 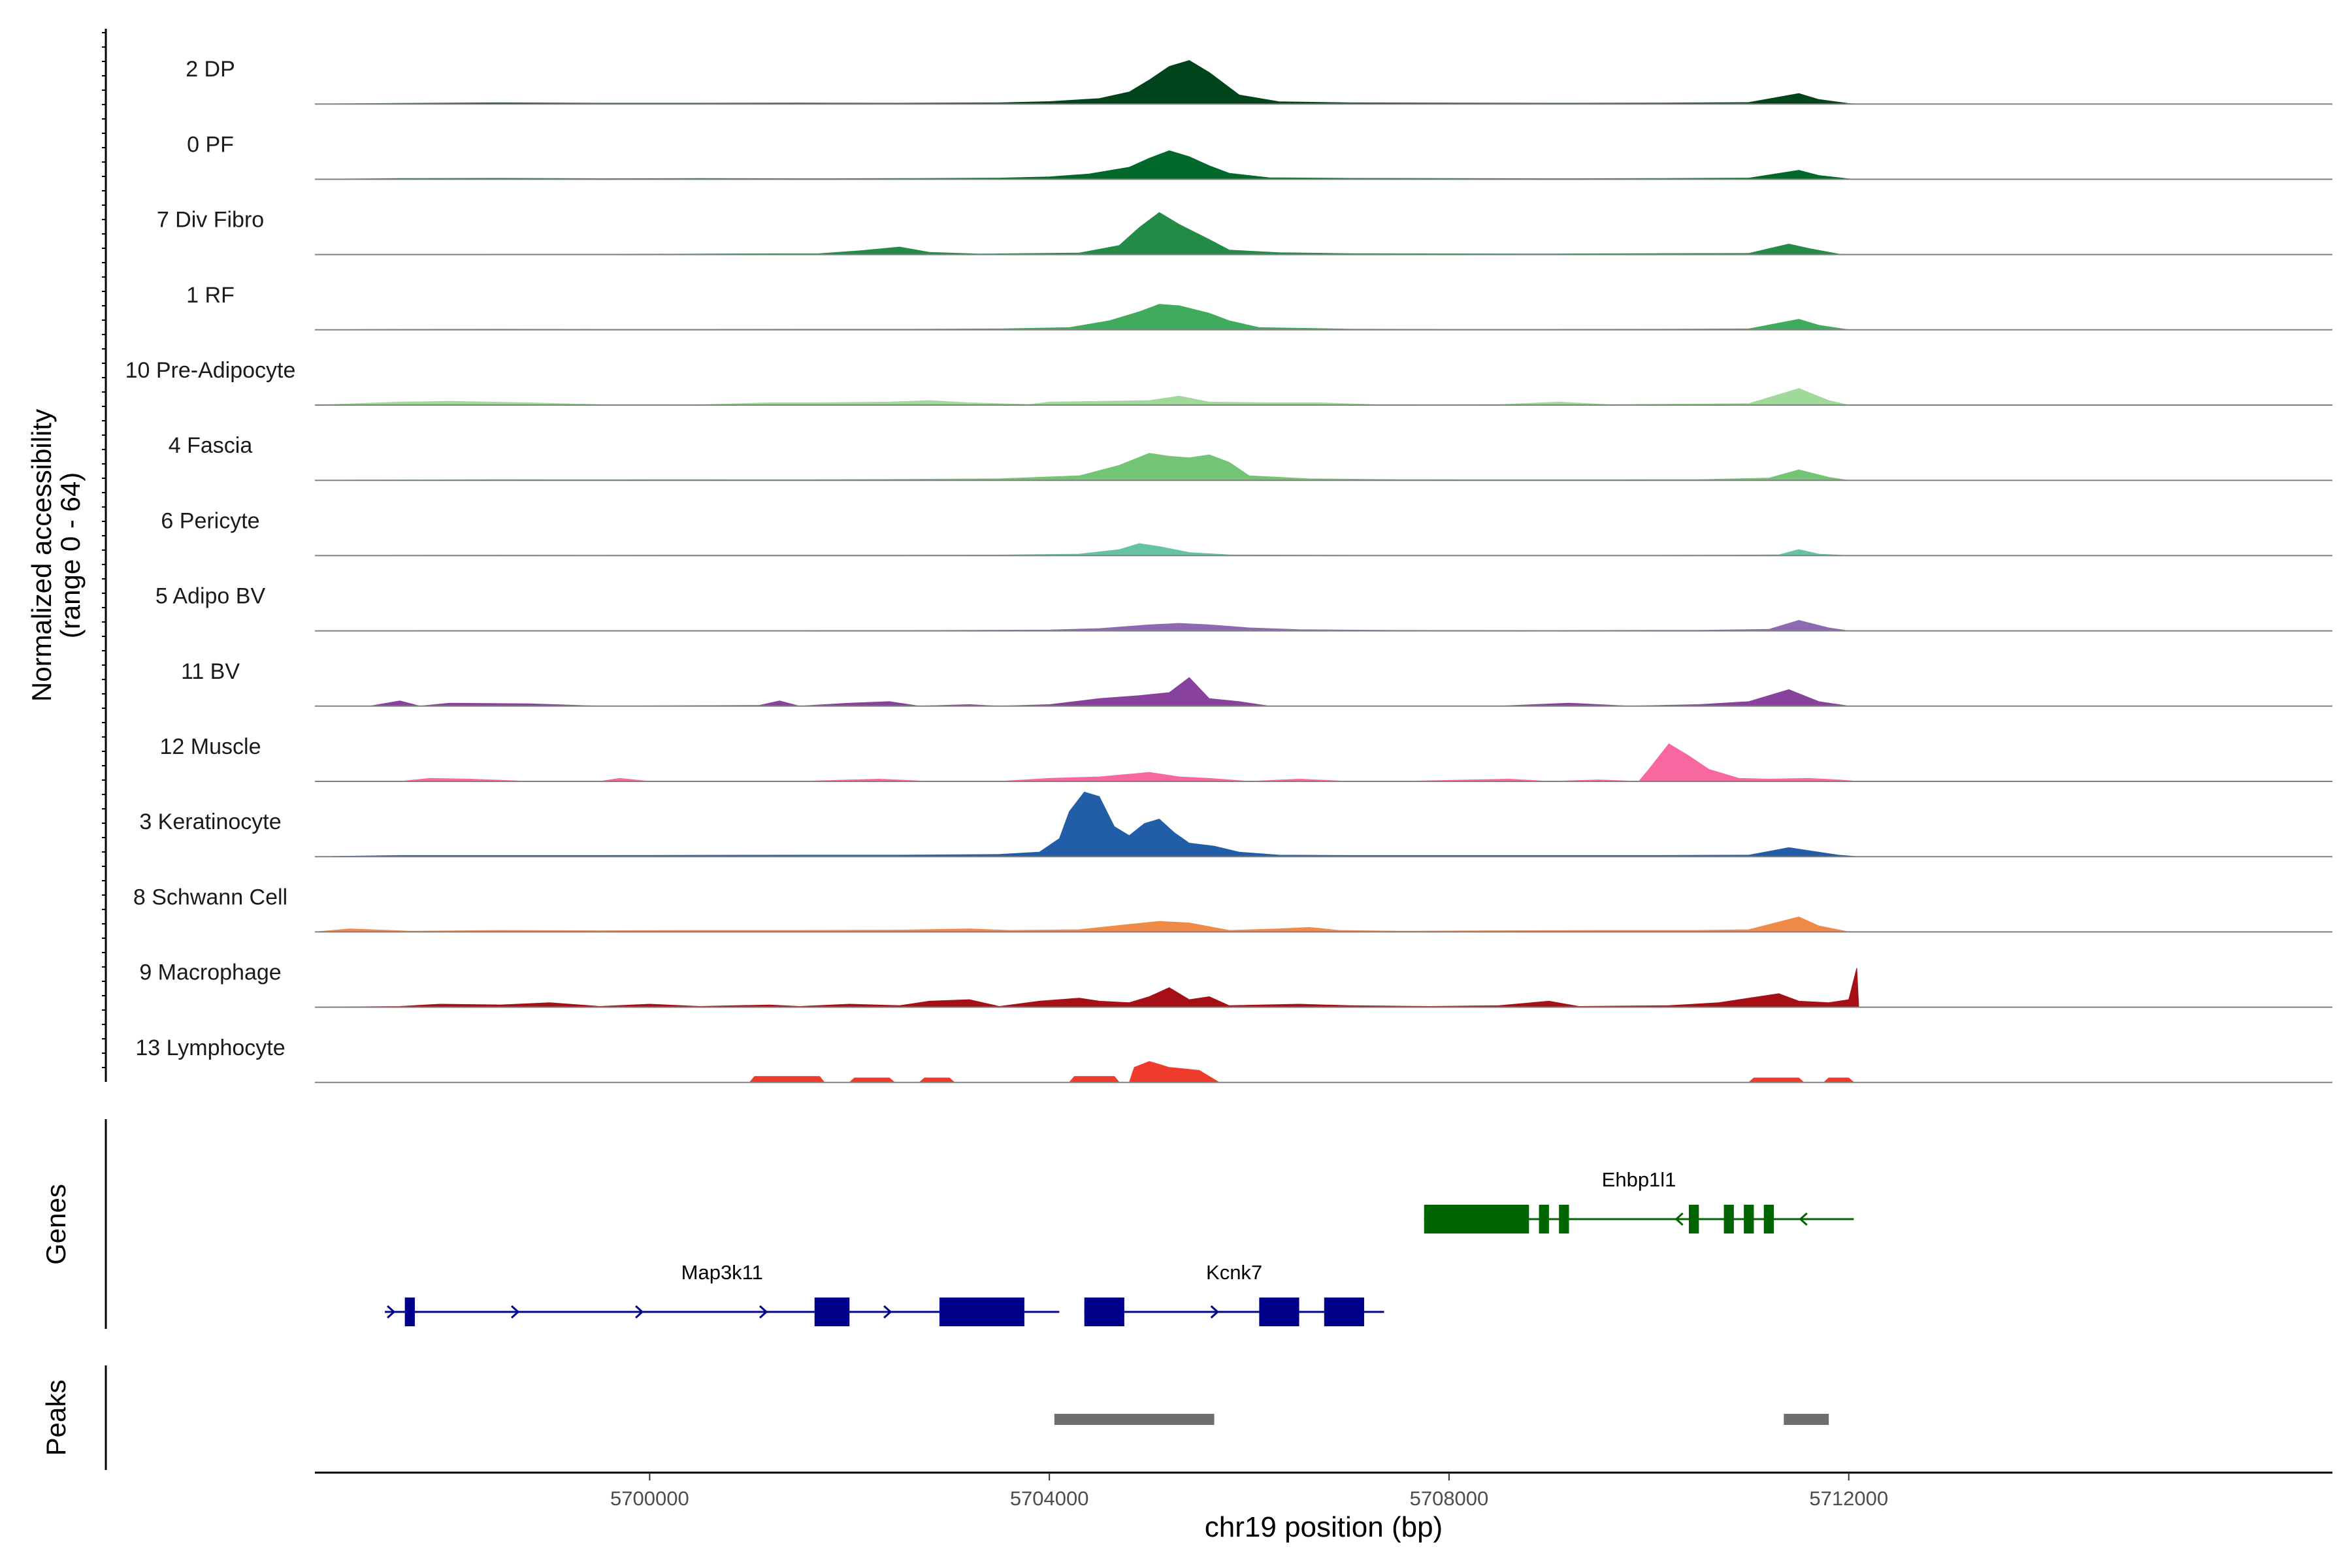 I want to click on track-7-div-fibro: 7 Div Fibro, so click(x=1244, y=231).